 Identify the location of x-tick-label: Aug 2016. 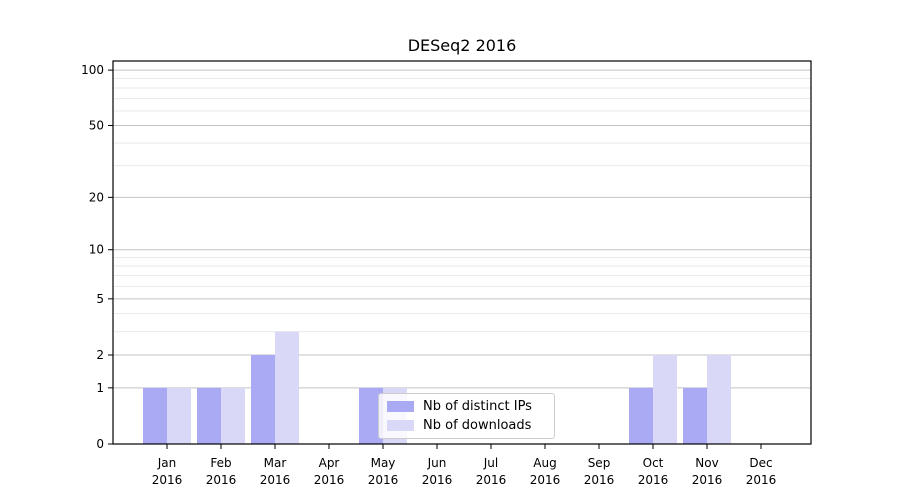
(545, 471).